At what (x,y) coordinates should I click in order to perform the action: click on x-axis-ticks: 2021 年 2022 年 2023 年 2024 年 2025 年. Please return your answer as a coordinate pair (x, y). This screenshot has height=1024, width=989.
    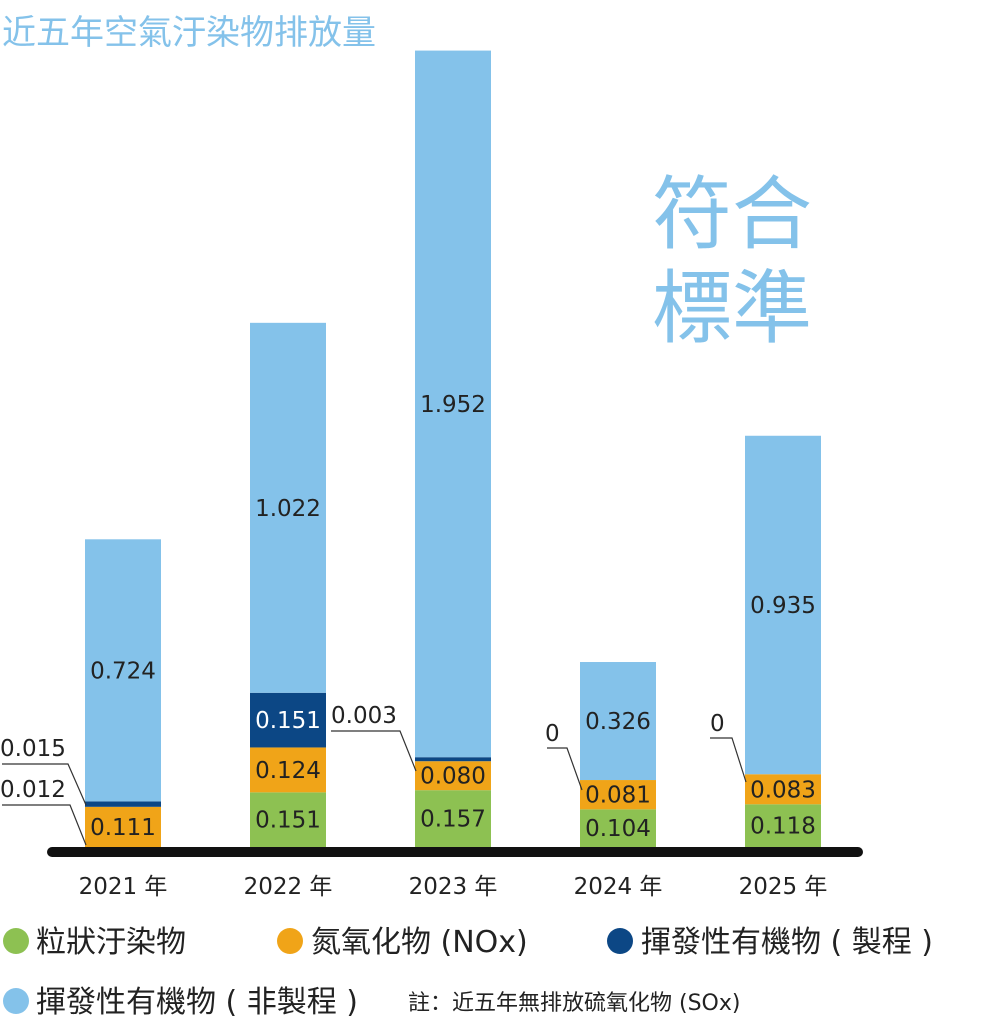
    Looking at the image, I should click on (453, 887).